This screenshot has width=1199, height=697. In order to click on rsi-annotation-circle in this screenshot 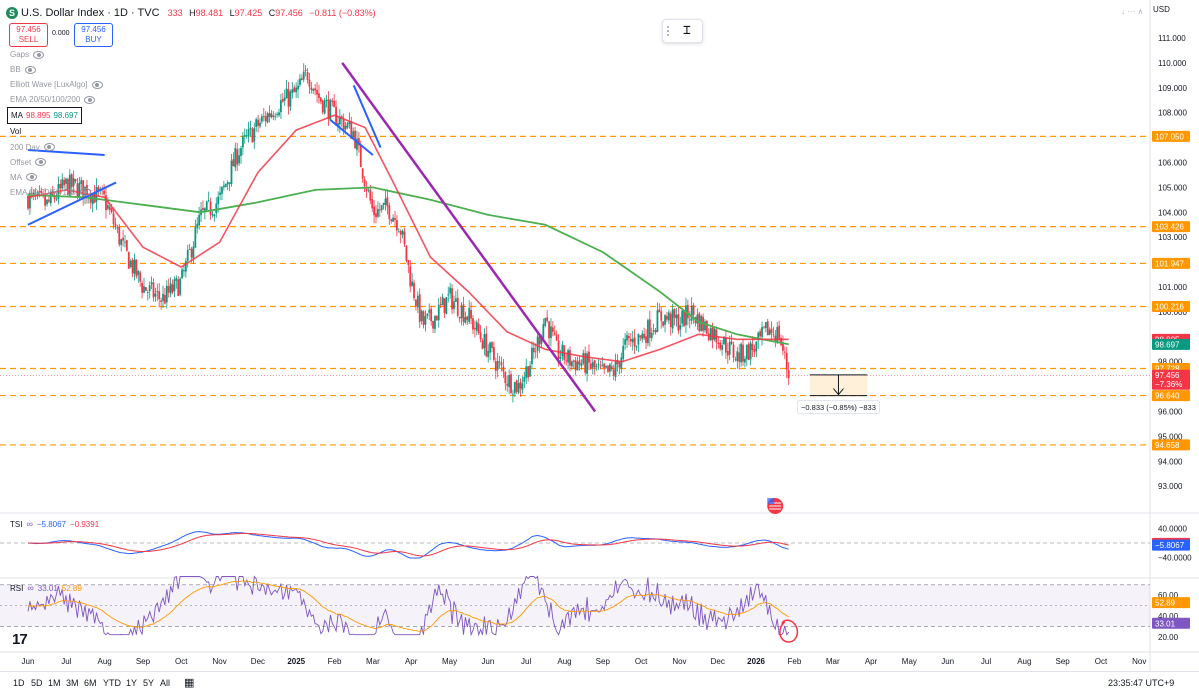, I will do `click(789, 631)`.